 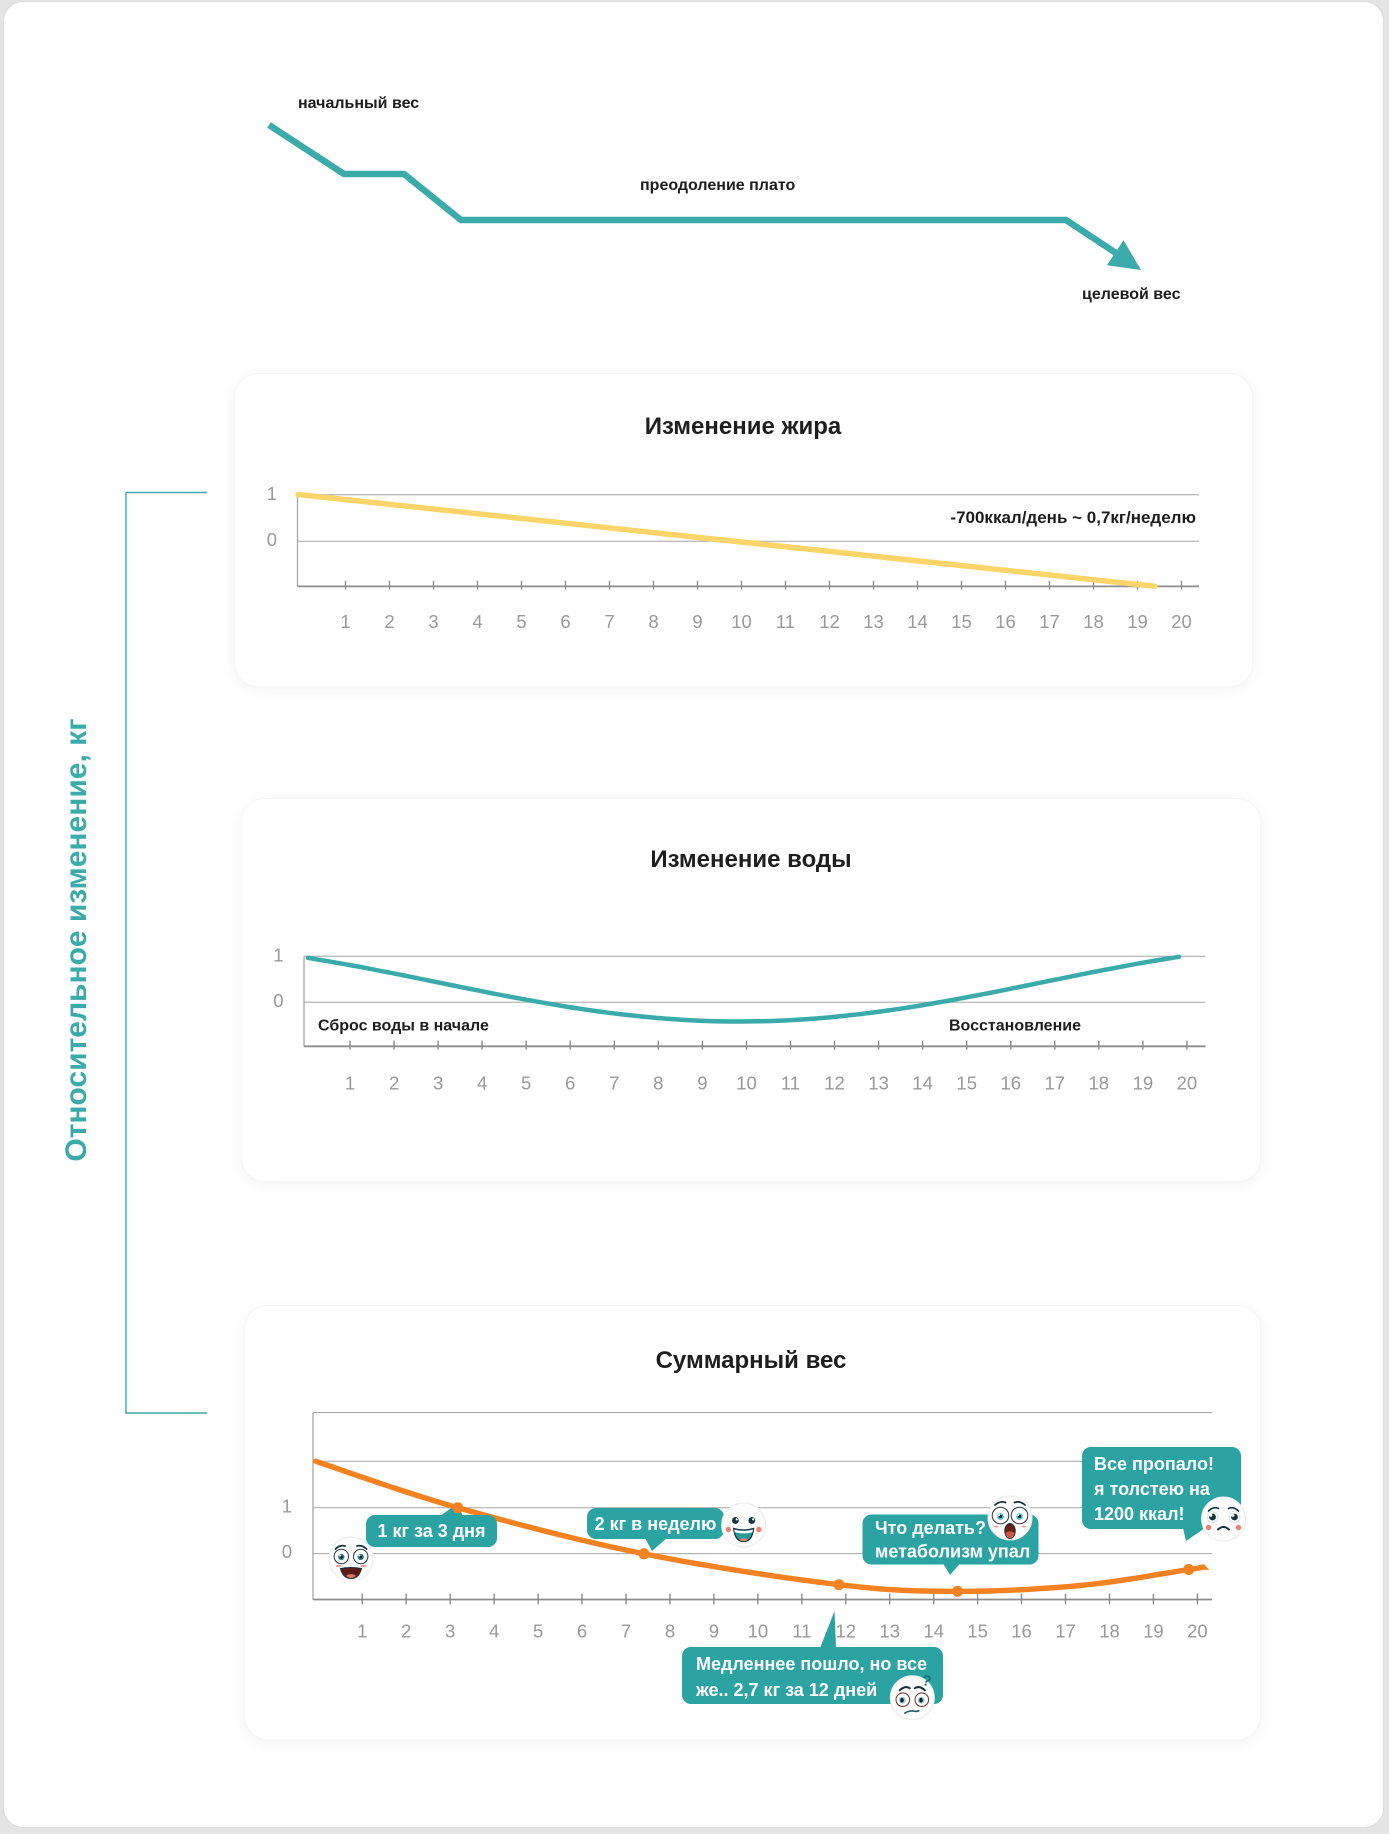 I want to click on svg-text: я толстею на, so click(x=1152, y=1489).